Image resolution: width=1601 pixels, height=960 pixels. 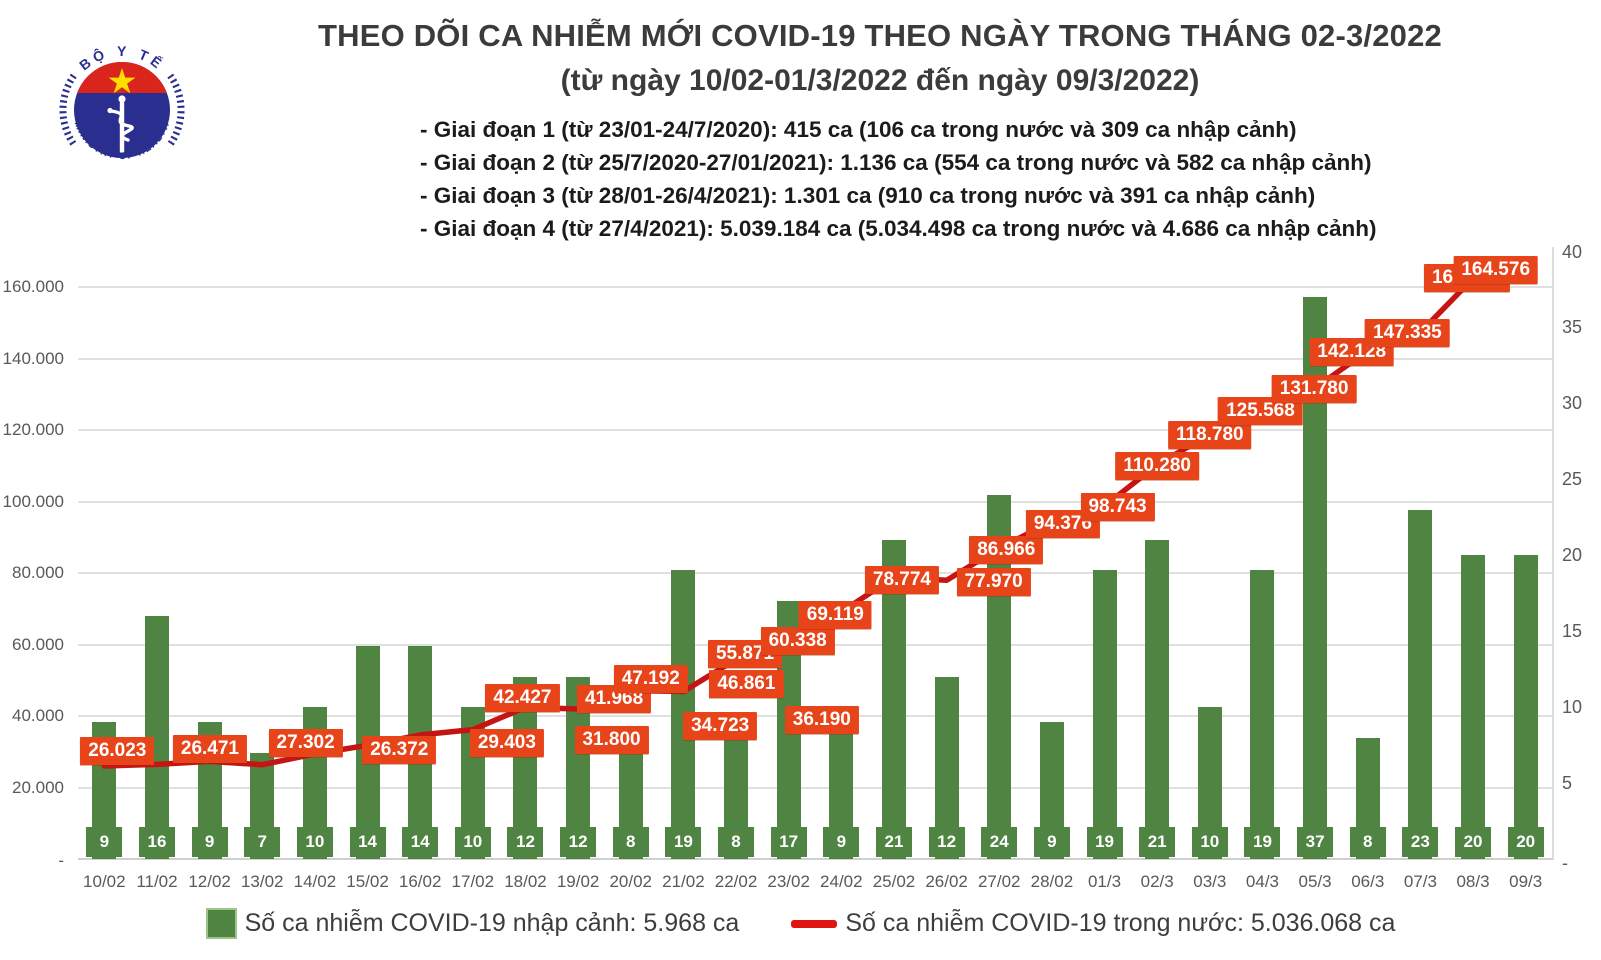 What do you see at coordinates (1314, 388) in the screenshot?
I see `line-value-label: 131.780` at bounding box center [1314, 388].